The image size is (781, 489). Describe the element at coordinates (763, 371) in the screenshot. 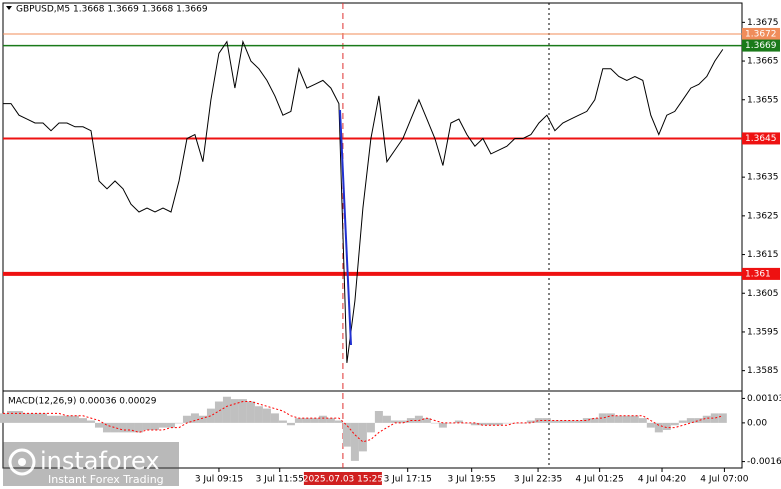

I see `y-tick-label: 1.3585` at that location.